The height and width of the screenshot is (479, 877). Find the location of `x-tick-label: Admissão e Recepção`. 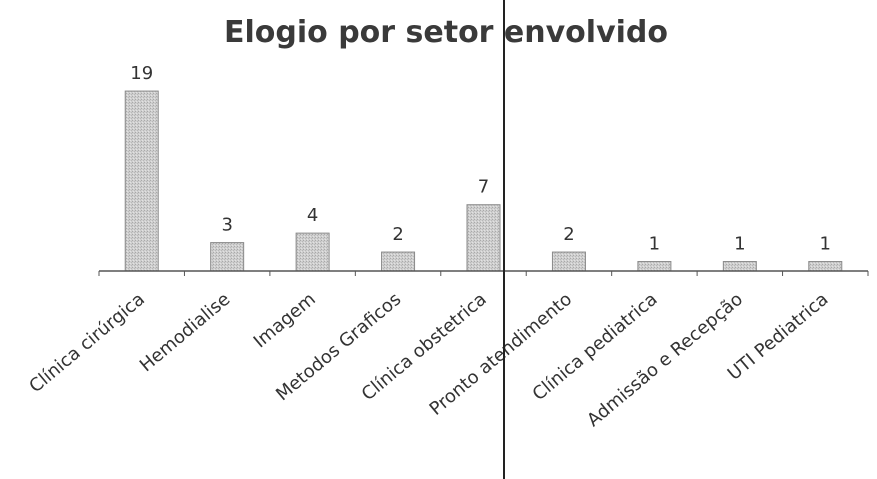

x-tick-label: Admissão e Recepção is located at coordinates (665, 360).